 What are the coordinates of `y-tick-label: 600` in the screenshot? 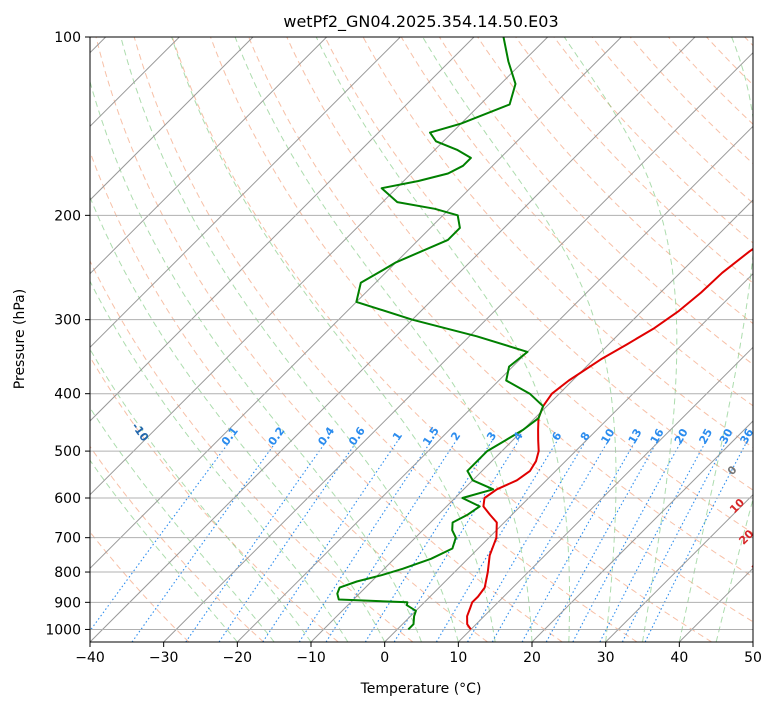 It's located at (67, 499).